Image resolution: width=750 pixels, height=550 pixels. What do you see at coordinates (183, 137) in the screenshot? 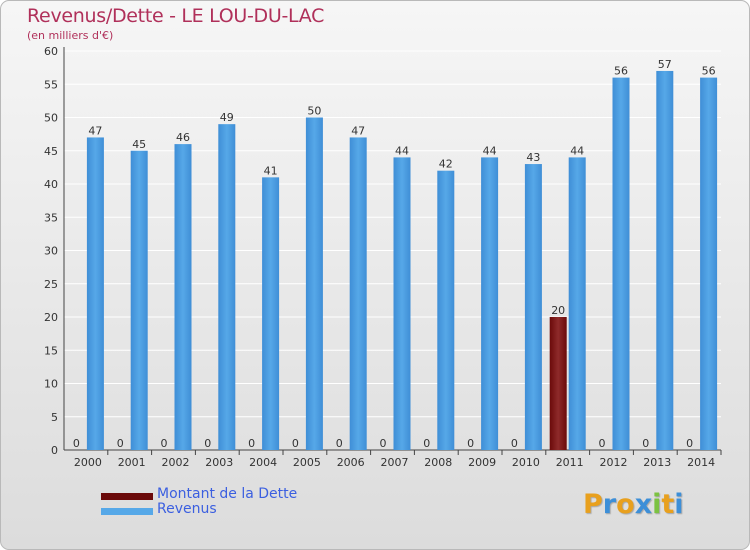
I see `data-label-revenus: 46` at bounding box center [183, 137].